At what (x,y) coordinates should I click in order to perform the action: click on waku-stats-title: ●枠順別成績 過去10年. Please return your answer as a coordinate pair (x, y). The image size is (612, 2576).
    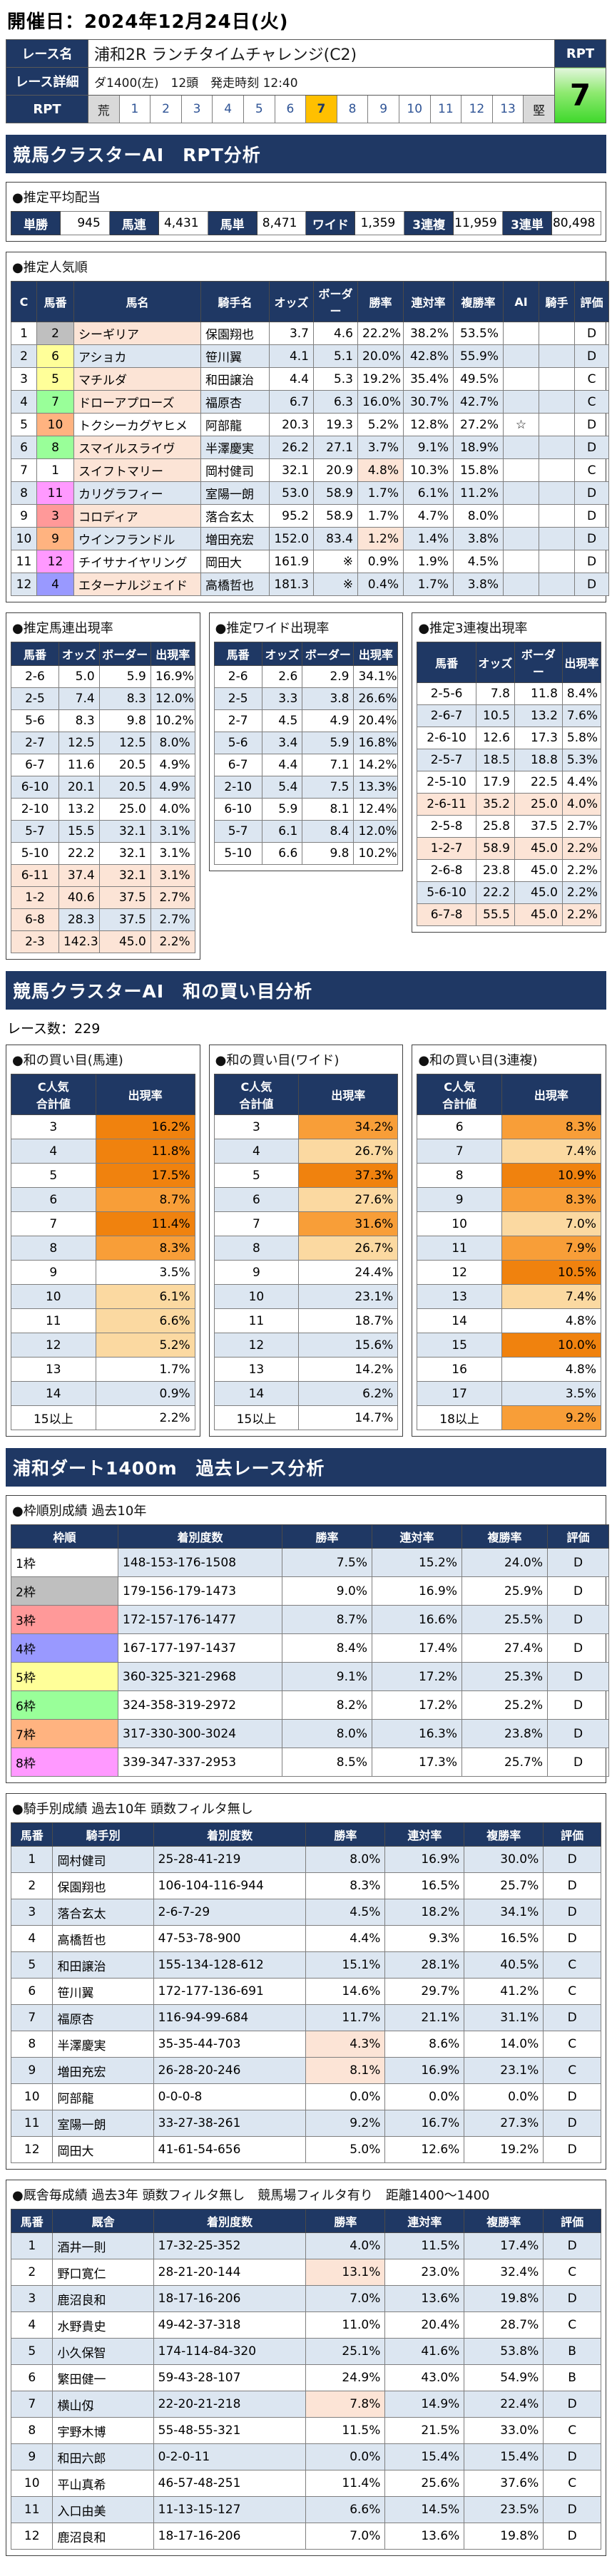
    Looking at the image, I should click on (79, 1511).